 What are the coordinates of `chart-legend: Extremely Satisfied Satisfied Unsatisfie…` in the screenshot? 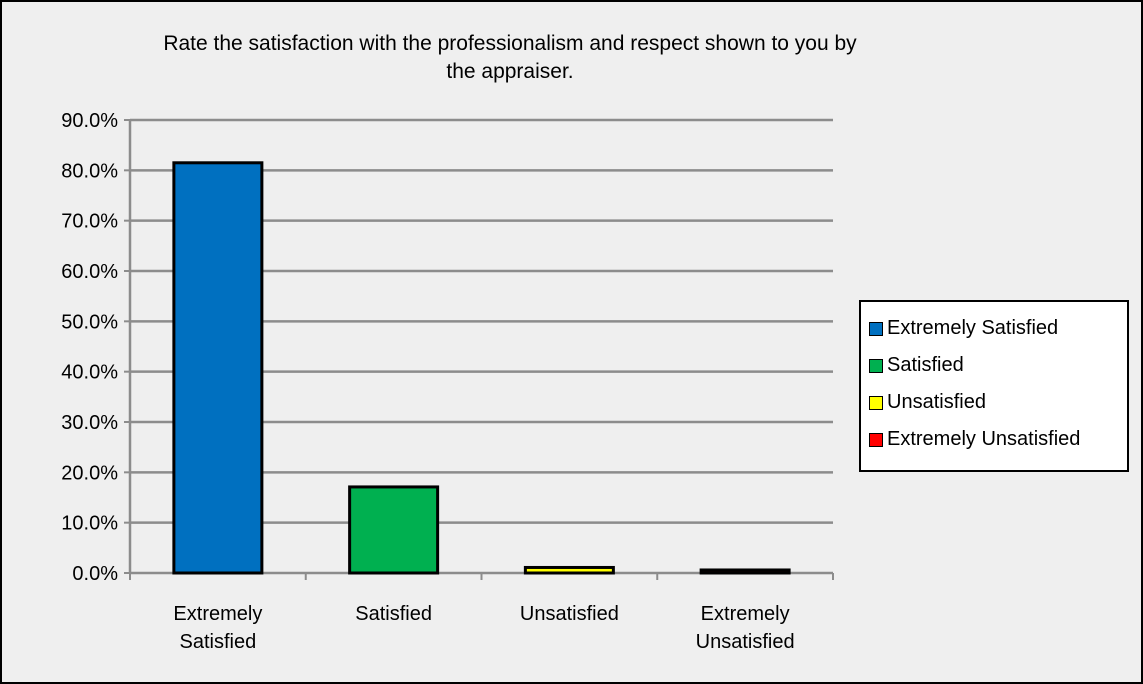 It's located at (994, 386).